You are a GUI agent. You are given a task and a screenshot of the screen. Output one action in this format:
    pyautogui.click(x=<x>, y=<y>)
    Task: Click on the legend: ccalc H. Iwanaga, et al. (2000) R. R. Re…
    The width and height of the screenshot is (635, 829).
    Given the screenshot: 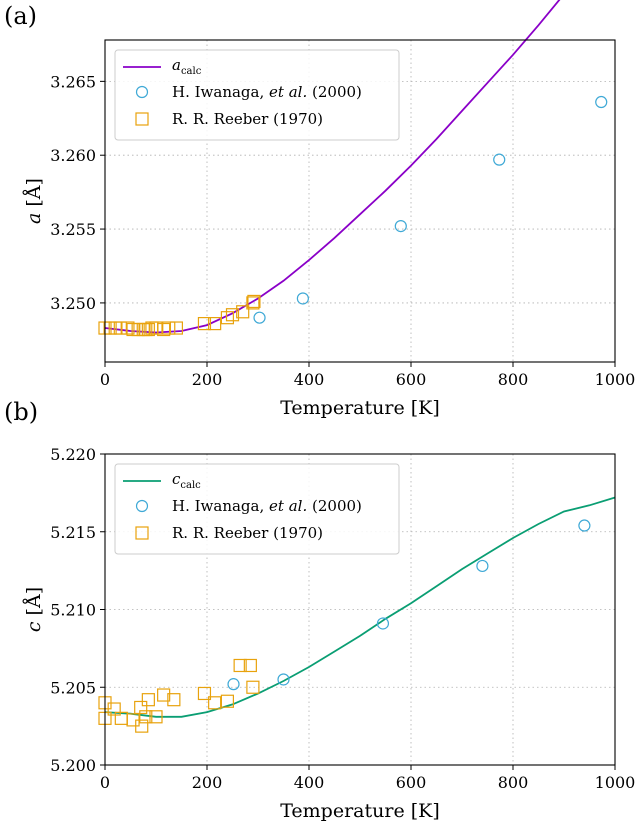 What is the action you would take?
    pyautogui.click(x=257, y=509)
    